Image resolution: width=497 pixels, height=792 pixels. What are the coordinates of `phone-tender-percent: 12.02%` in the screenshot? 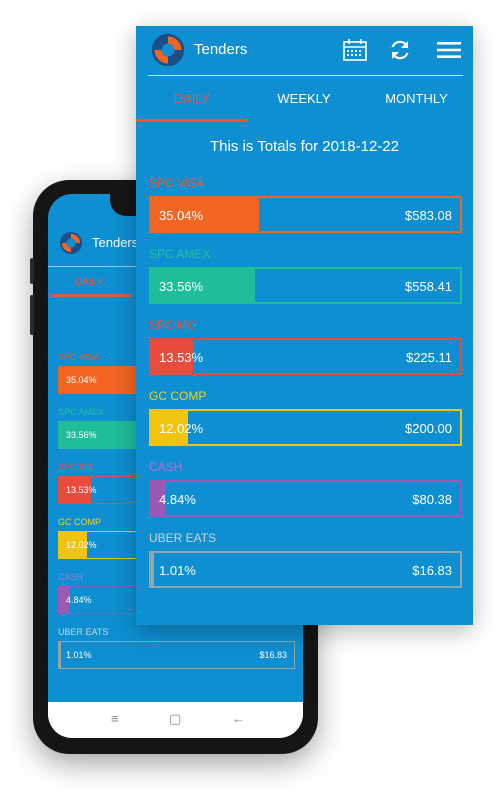 It's located at (81, 545).